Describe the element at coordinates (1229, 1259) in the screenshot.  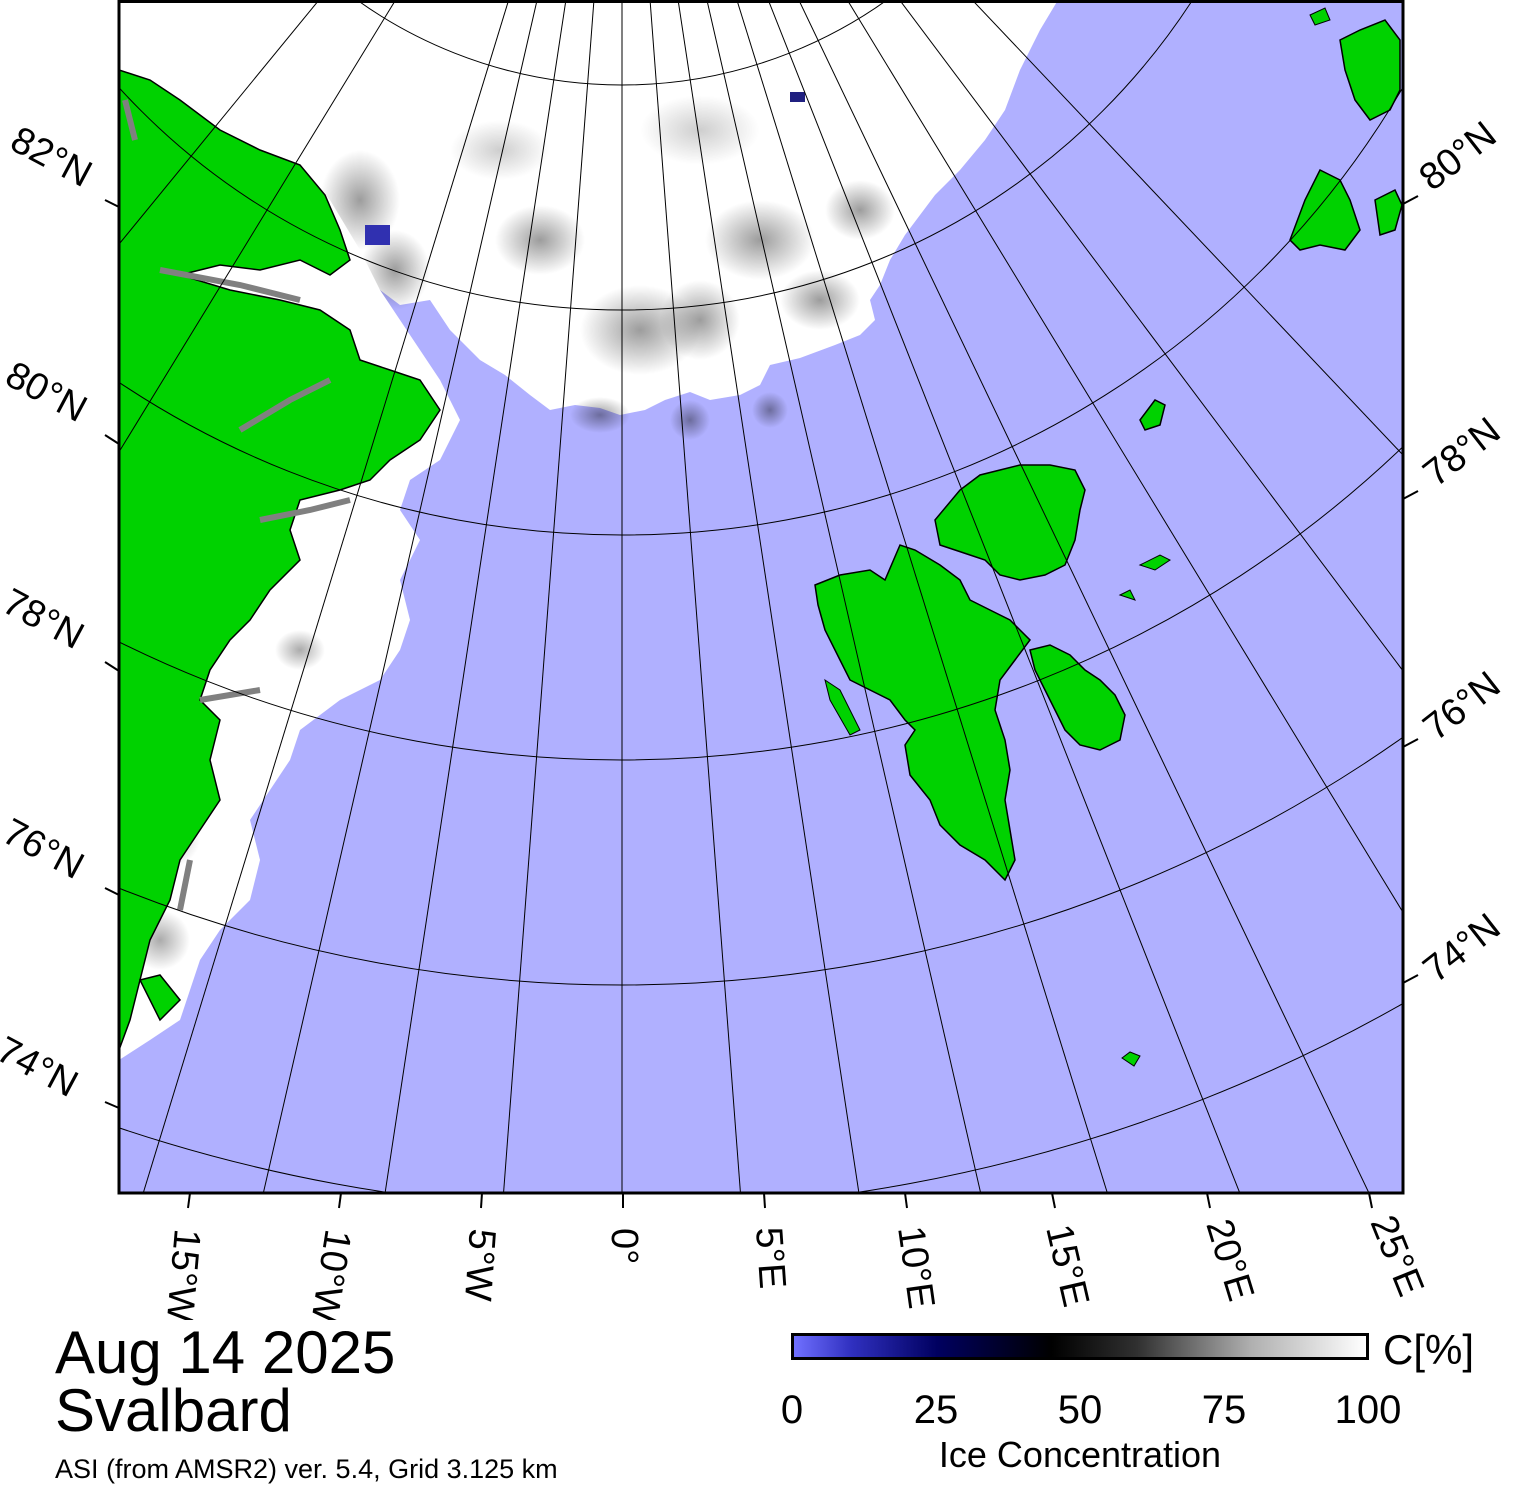
I see `lon-label-20e: 20°E` at that location.